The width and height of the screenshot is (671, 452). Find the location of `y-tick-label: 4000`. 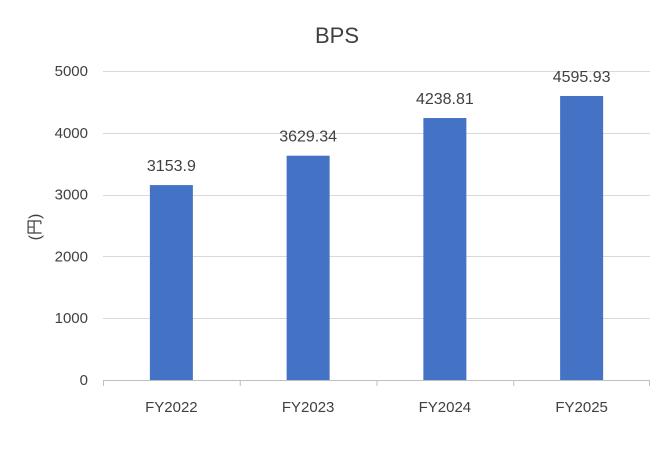

y-tick-label: 4000 is located at coordinates (71, 133).